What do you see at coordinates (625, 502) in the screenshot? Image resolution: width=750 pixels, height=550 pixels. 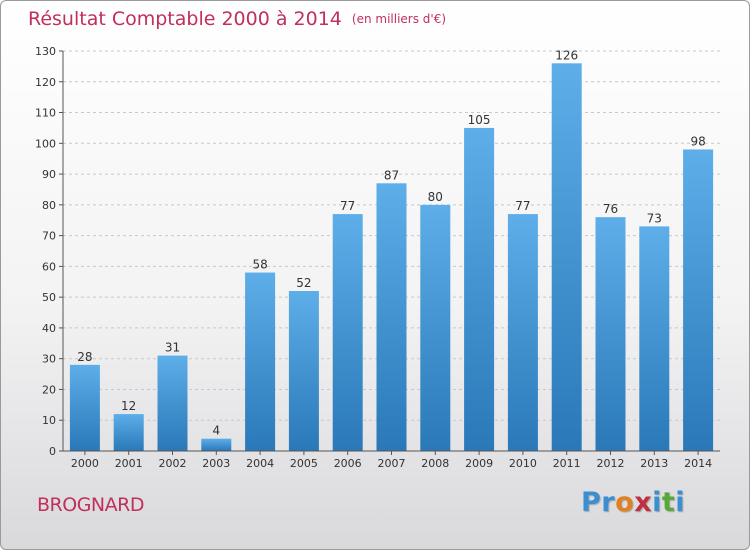 I see `logo-letter: o` at bounding box center [625, 502].